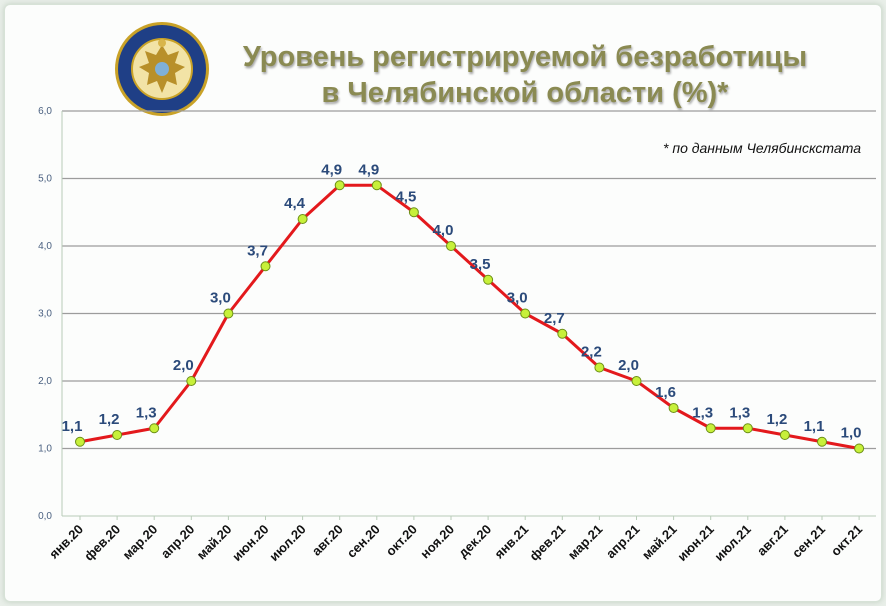 This screenshot has width=886, height=606. I want to click on x-tick-label: янв.20, so click(66, 542).